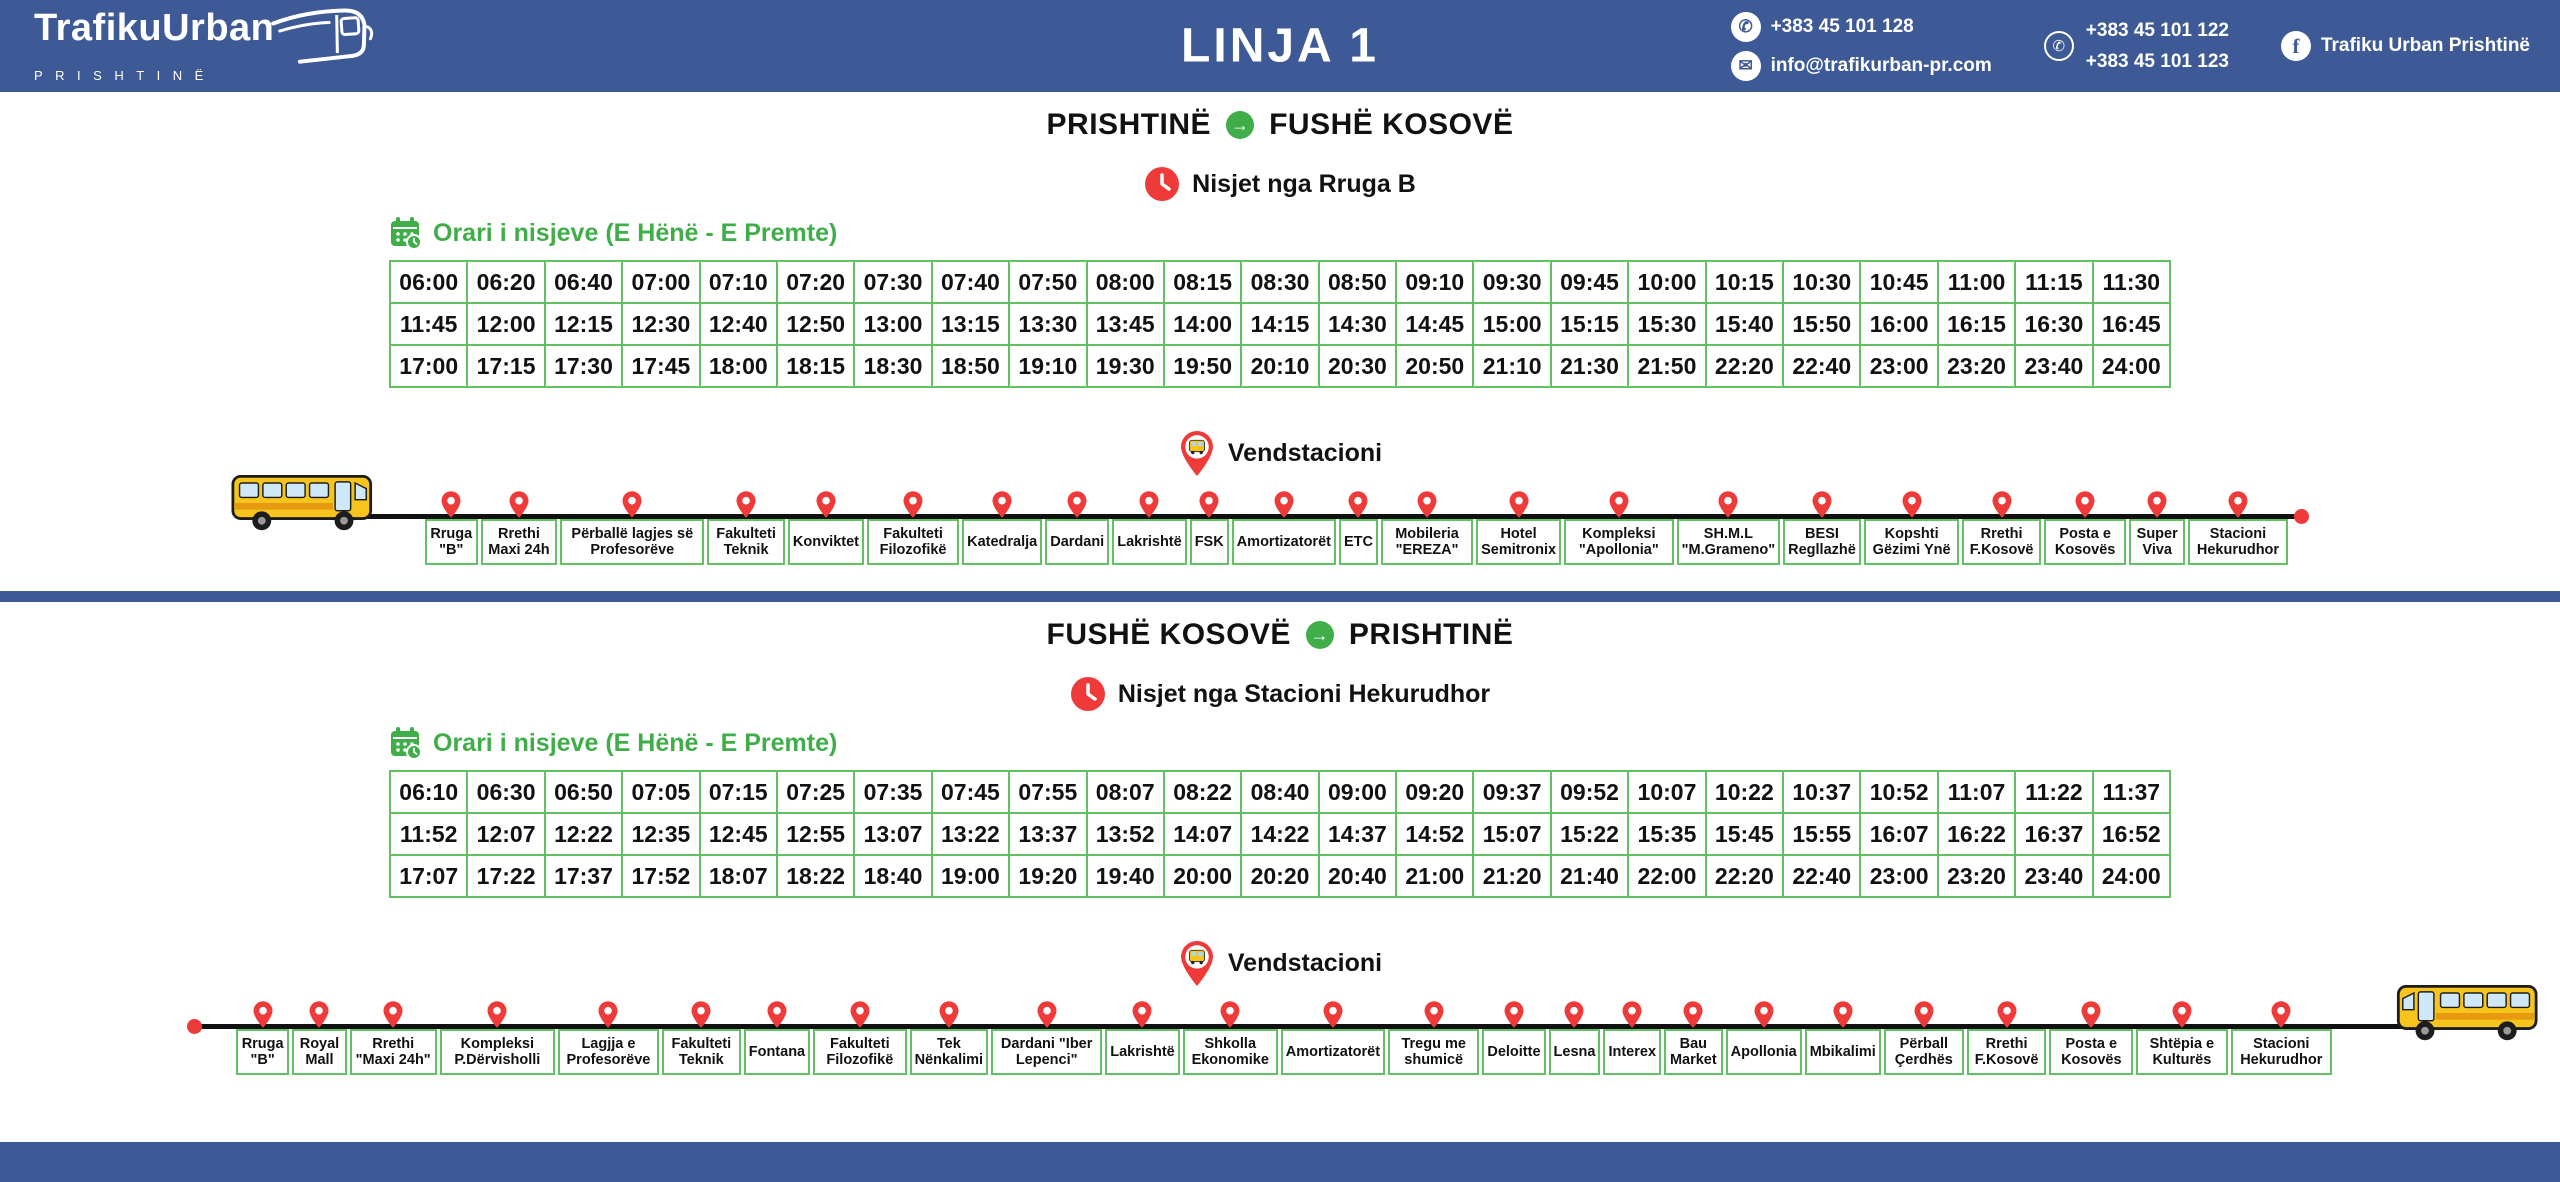 The width and height of the screenshot is (2560, 1182). I want to click on time-cell: 17:30, so click(583, 366).